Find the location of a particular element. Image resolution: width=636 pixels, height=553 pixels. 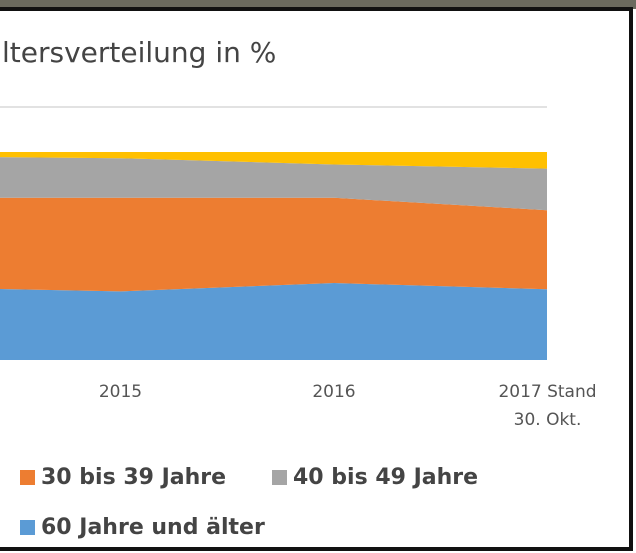

legend-item: 30 bis 39 Jahre is located at coordinates (123, 477).